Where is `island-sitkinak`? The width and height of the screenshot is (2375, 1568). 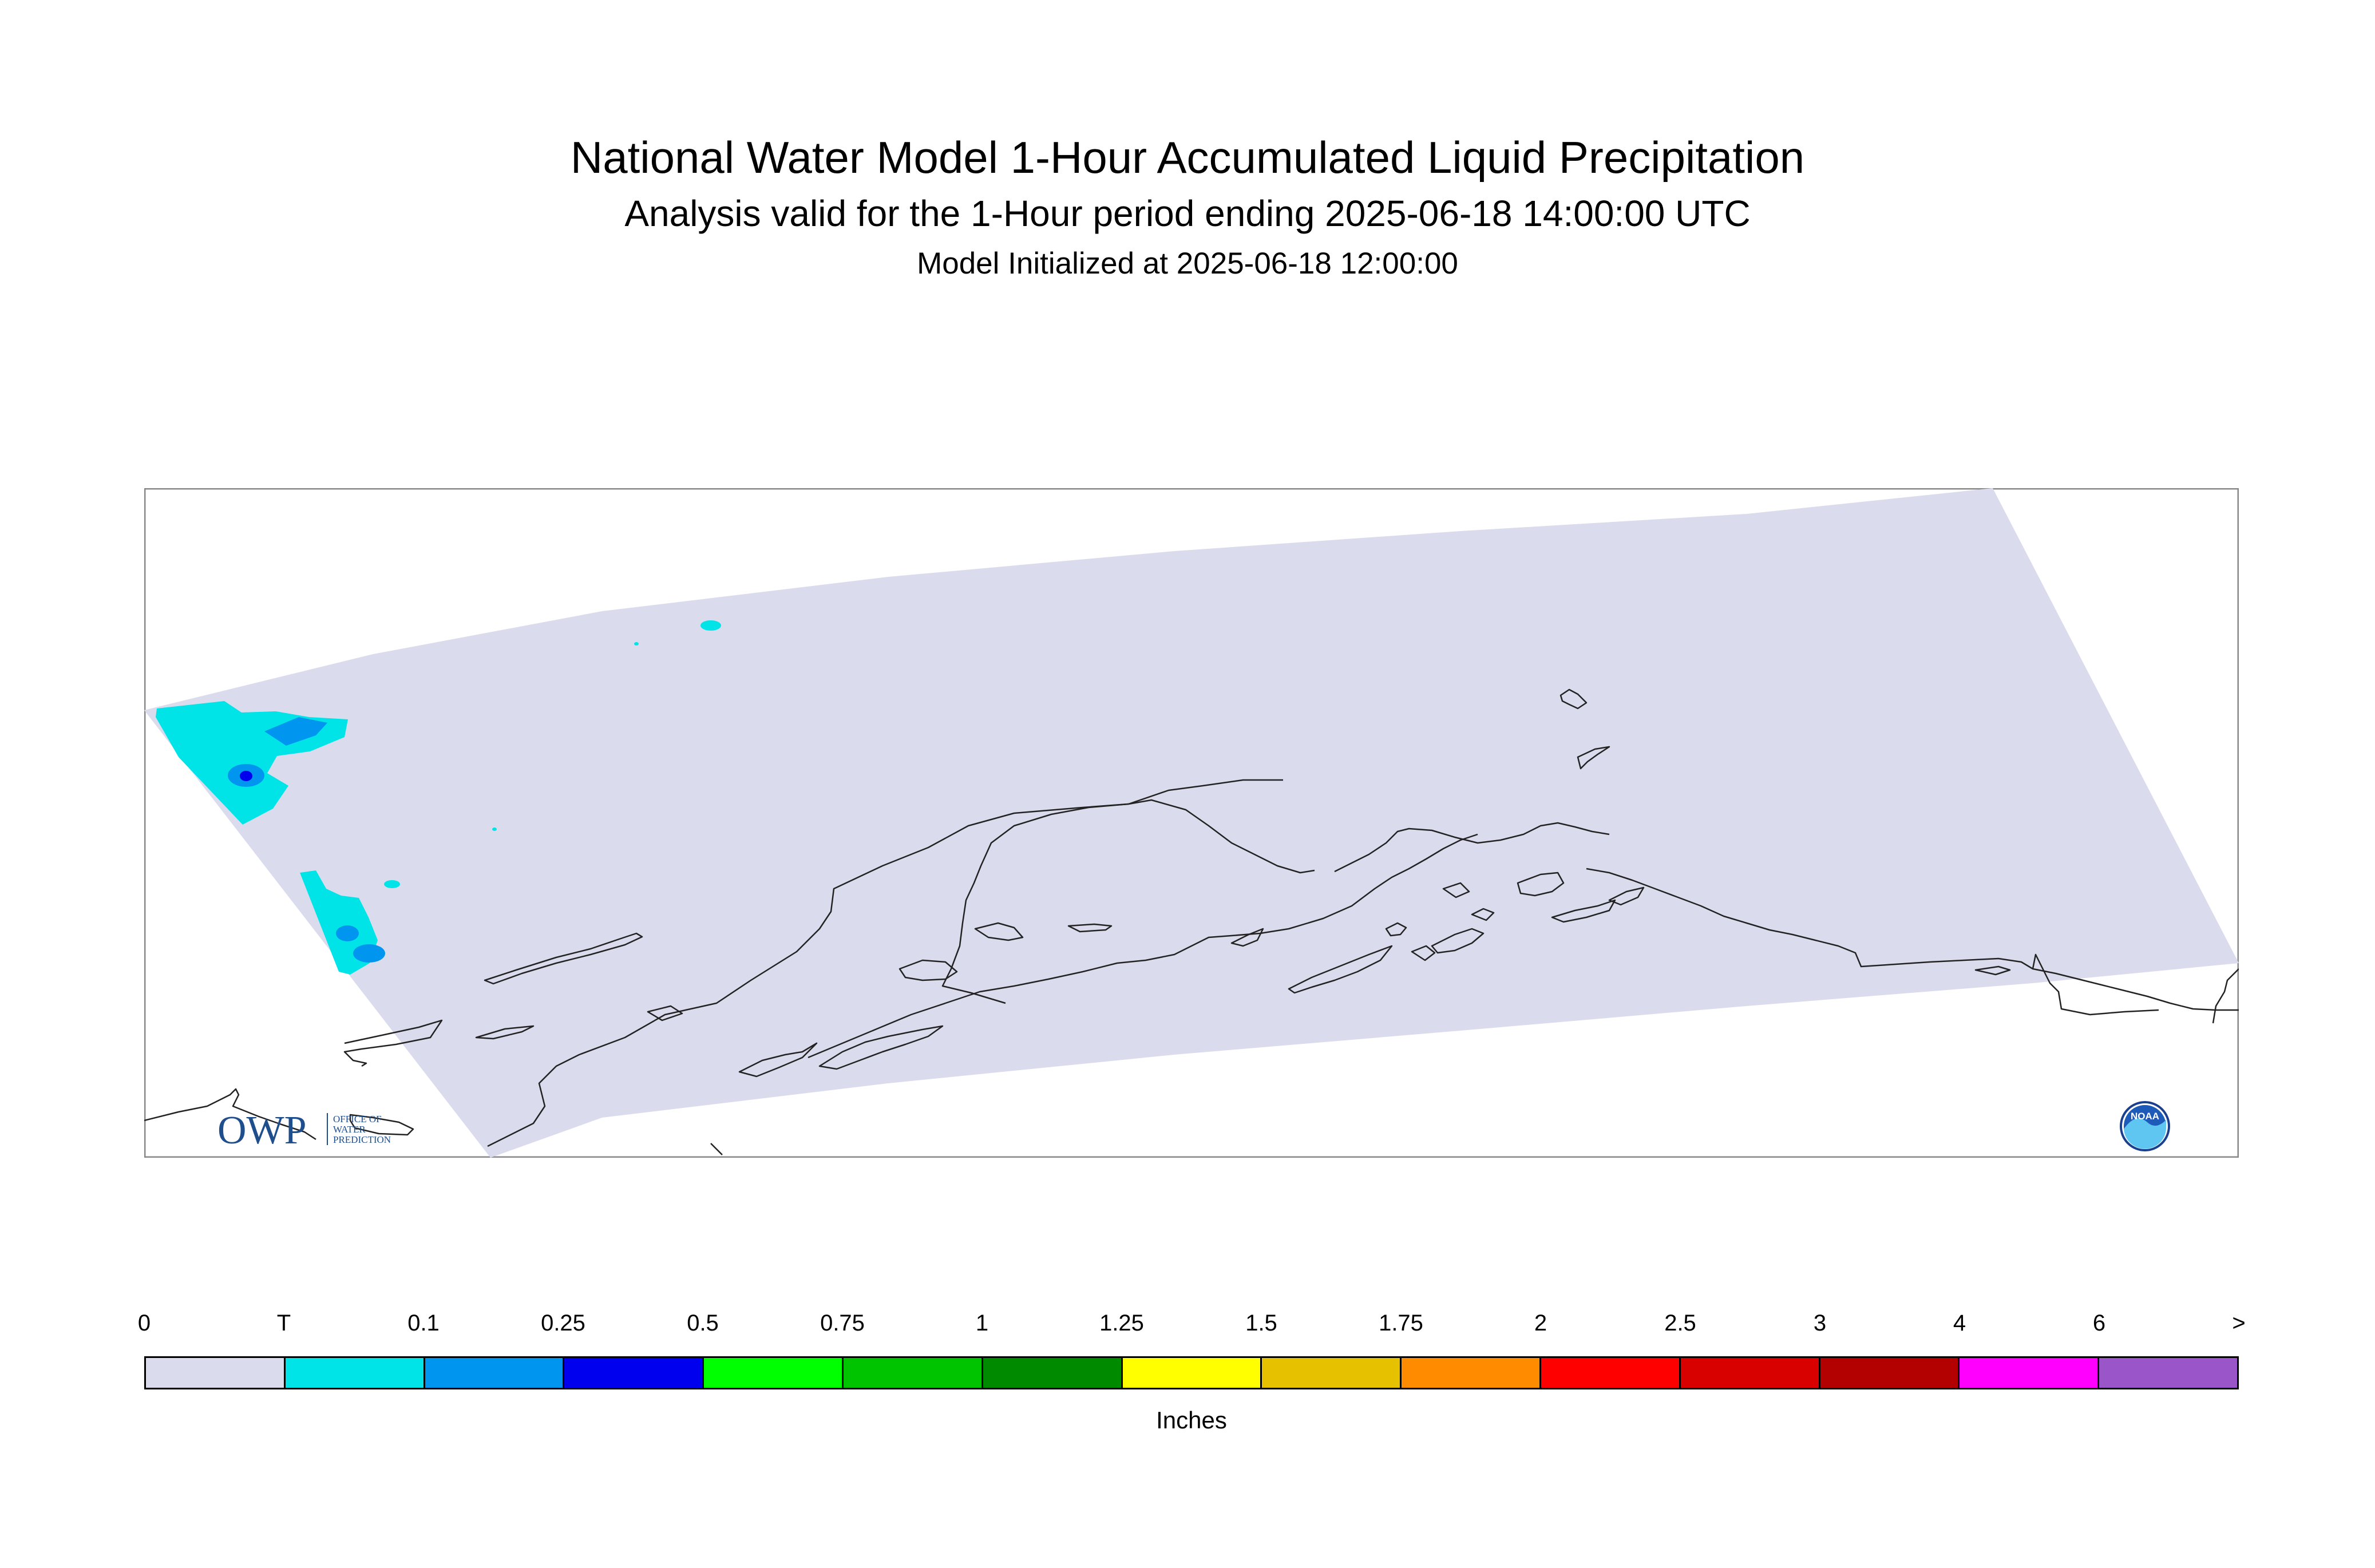
island-sitkinak is located at coordinates (1483, 914).